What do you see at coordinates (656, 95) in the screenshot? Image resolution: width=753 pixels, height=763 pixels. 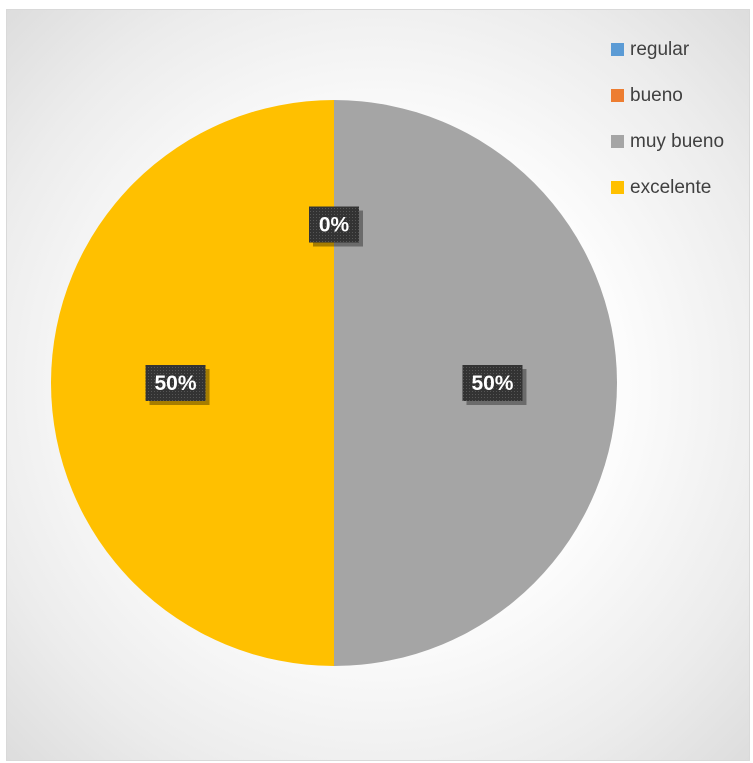 I see `legend-label-bueno: bueno` at bounding box center [656, 95].